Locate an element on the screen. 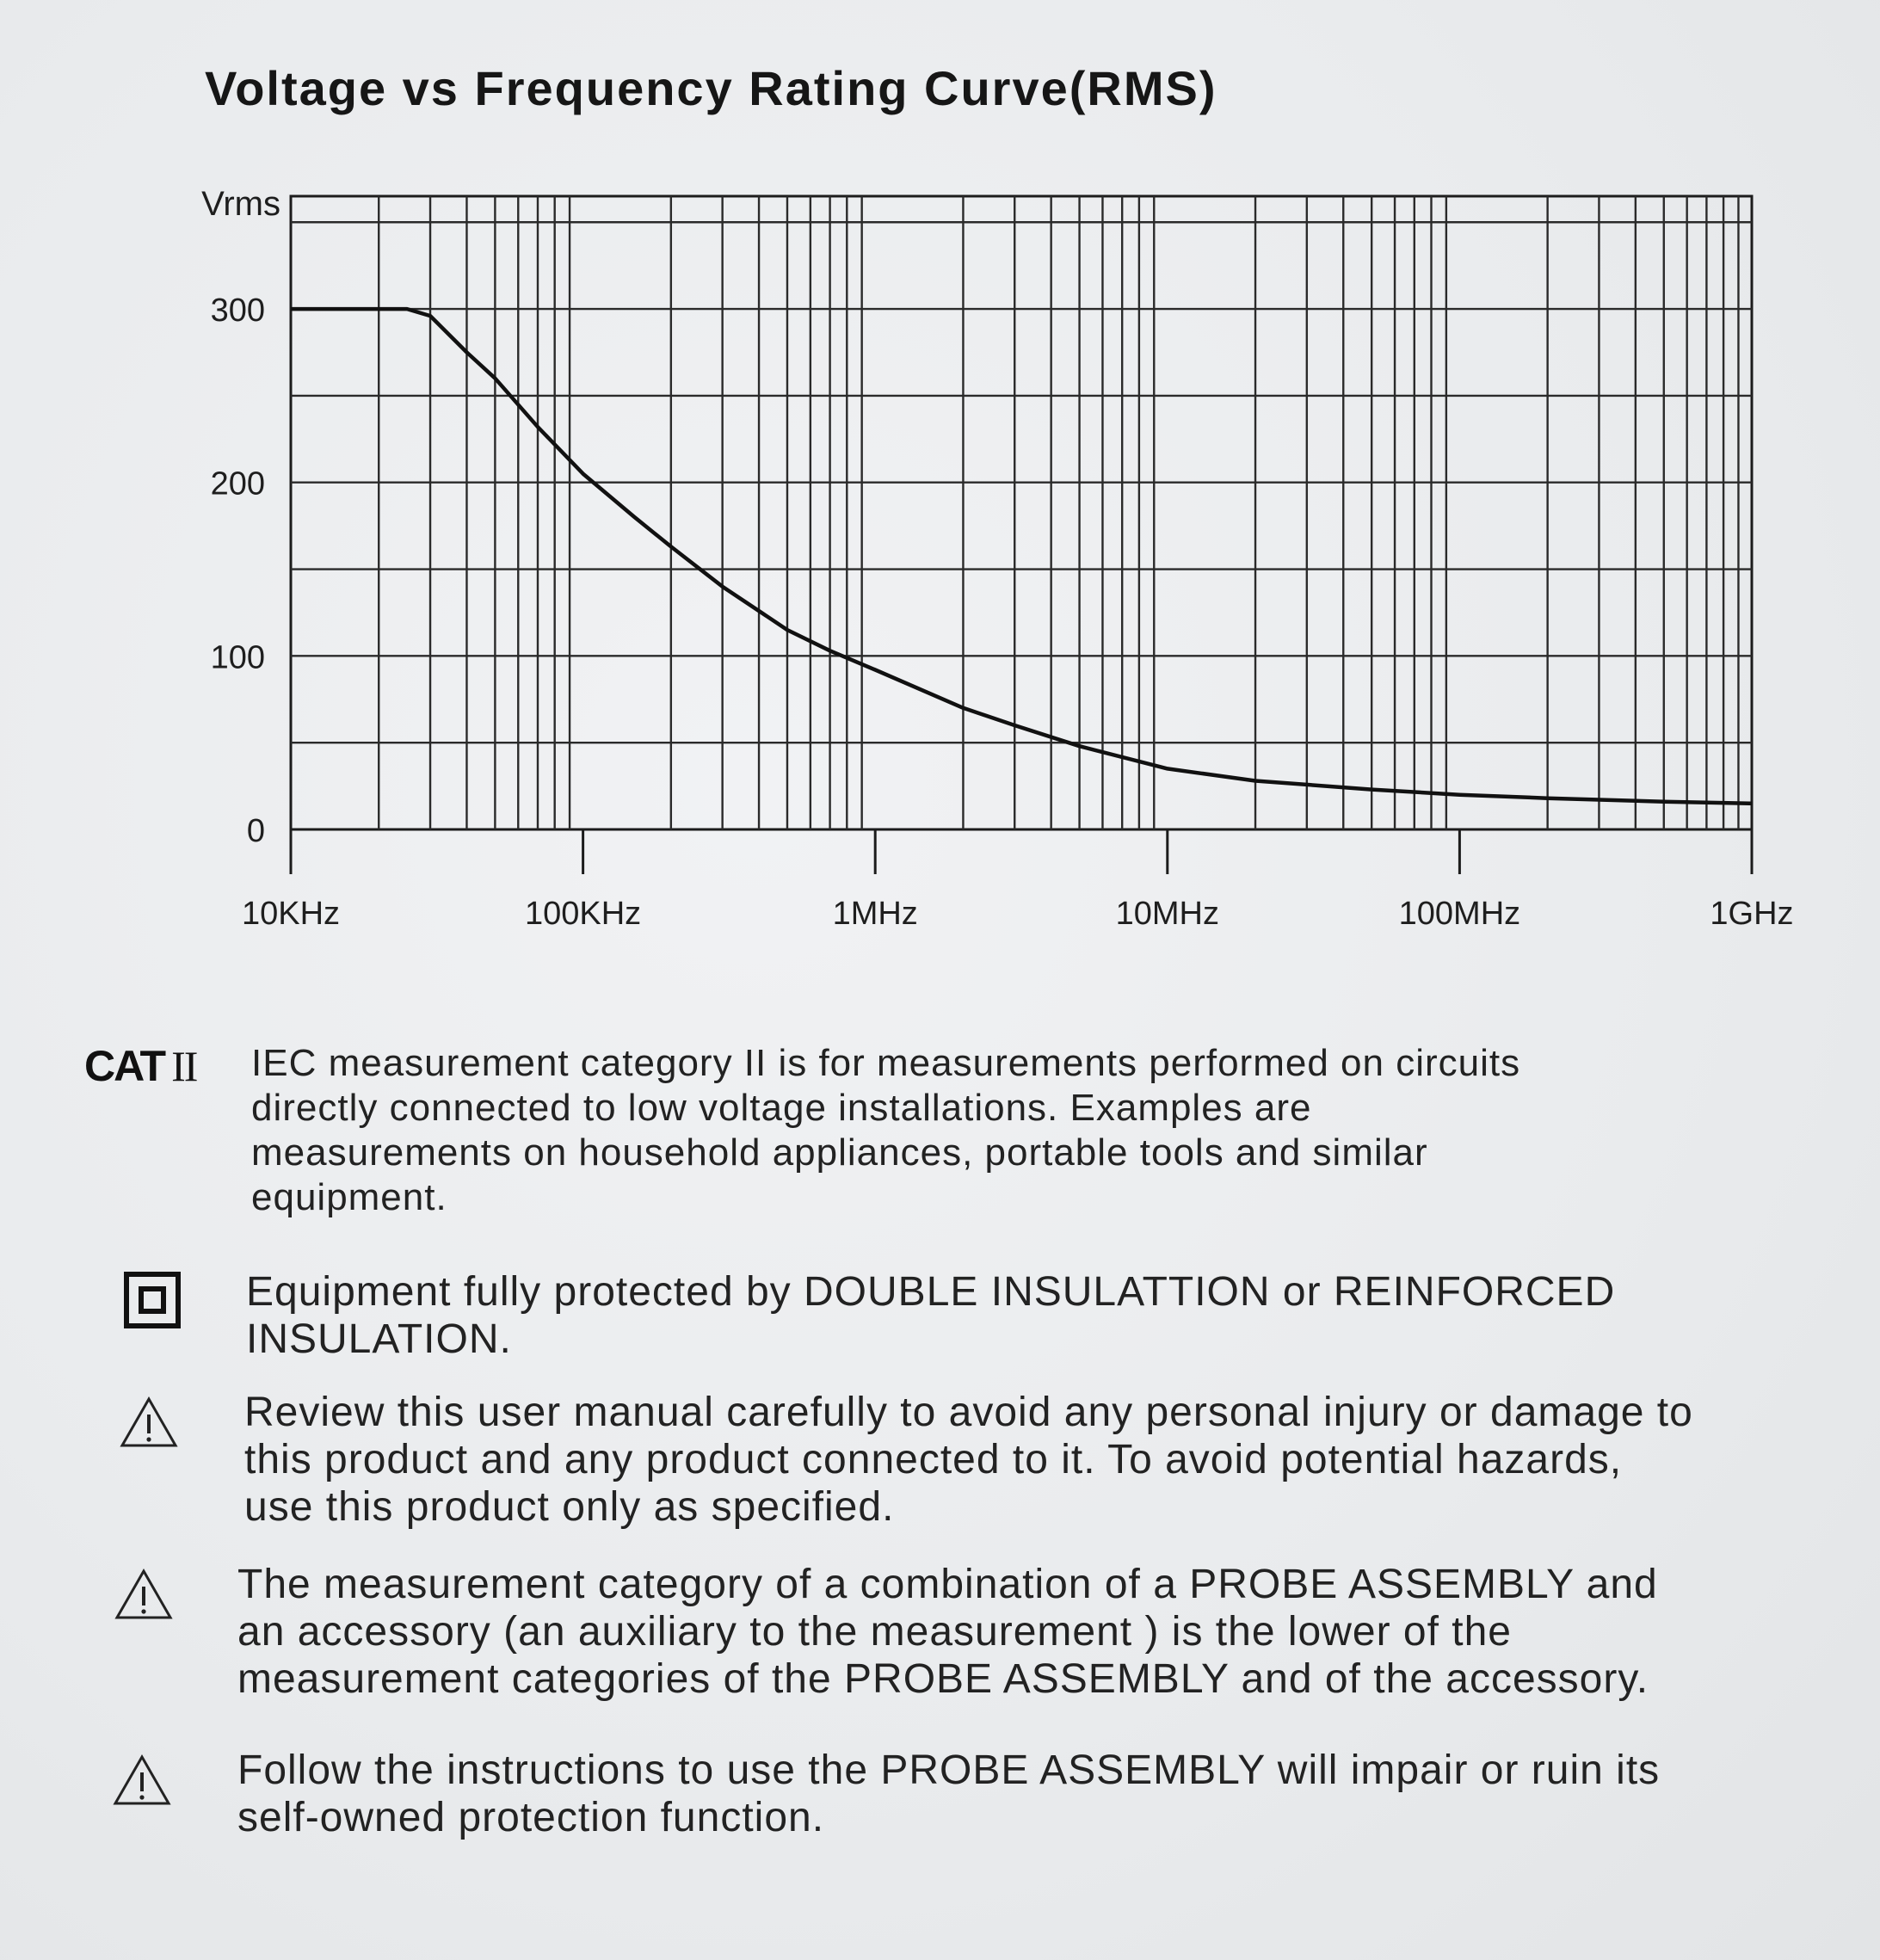 This screenshot has width=1880, height=1960. text-line: self-owned protection function. is located at coordinates (531, 1817).